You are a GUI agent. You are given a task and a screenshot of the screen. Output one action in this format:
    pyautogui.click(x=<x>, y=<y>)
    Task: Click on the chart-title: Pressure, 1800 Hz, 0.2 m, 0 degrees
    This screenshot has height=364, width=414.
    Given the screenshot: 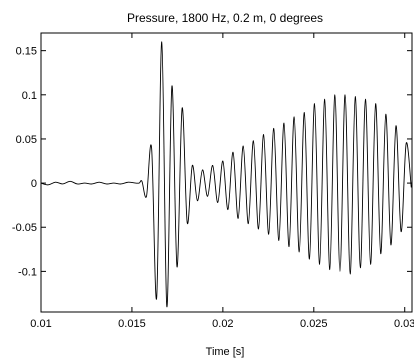 What is the action you would take?
    pyautogui.click(x=225, y=18)
    